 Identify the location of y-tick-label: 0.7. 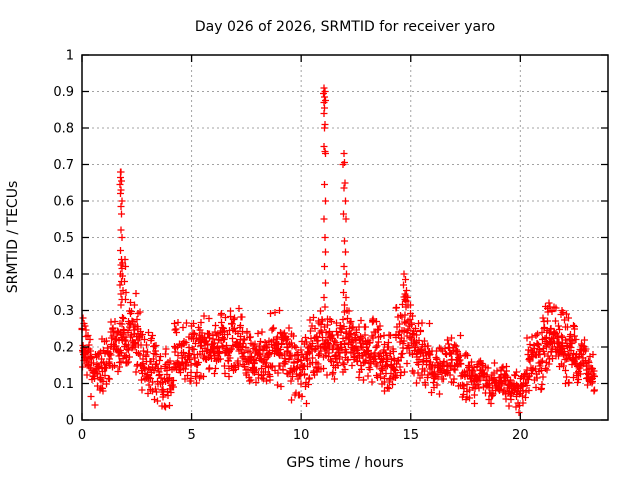
(63, 165).